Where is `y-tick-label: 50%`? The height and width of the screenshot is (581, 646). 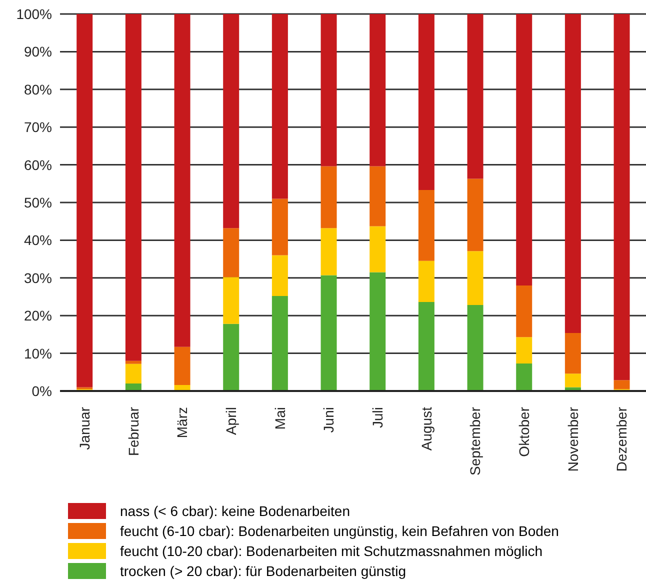
y-tick-label: 50% is located at coordinates (38, 202).